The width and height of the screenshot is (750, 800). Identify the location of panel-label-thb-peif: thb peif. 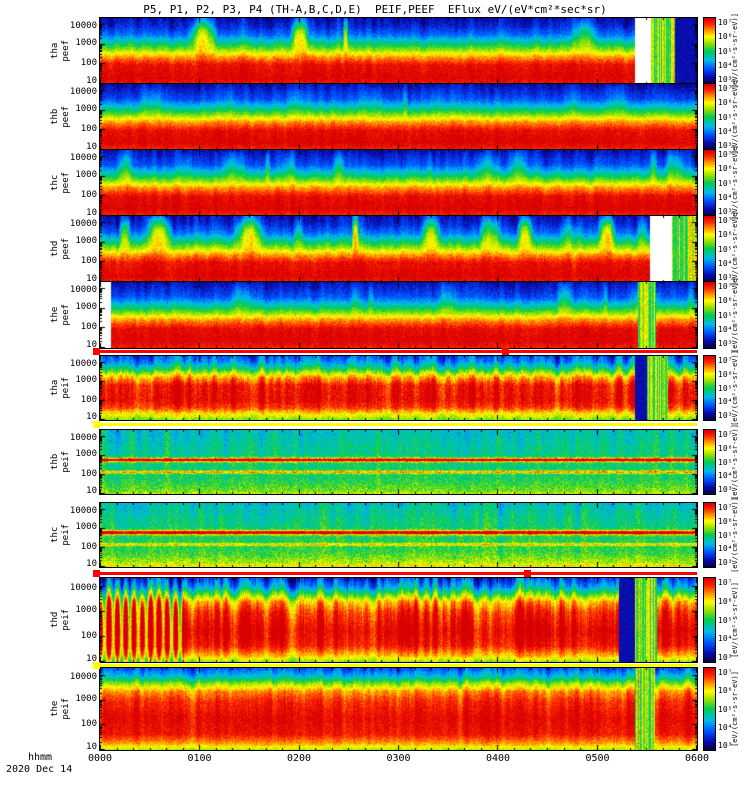
(61, 462).